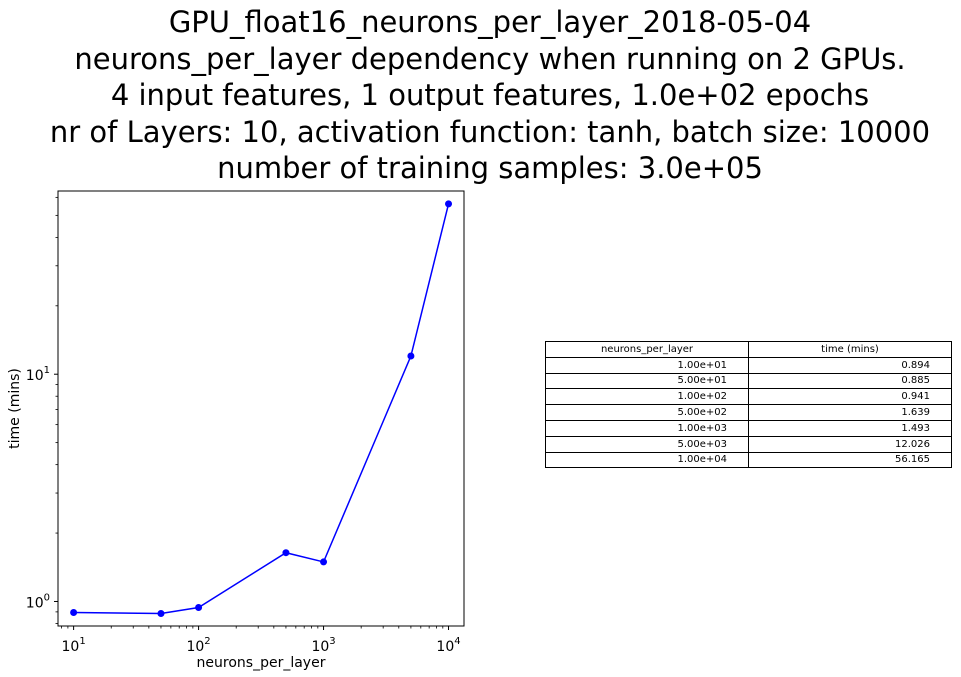 This screenshot has height=677, width=961. What do you see at coordinates (850, 349) in the screenshot?
I see `table-header-cell: time (mins)` at bounding box center [850, 349].